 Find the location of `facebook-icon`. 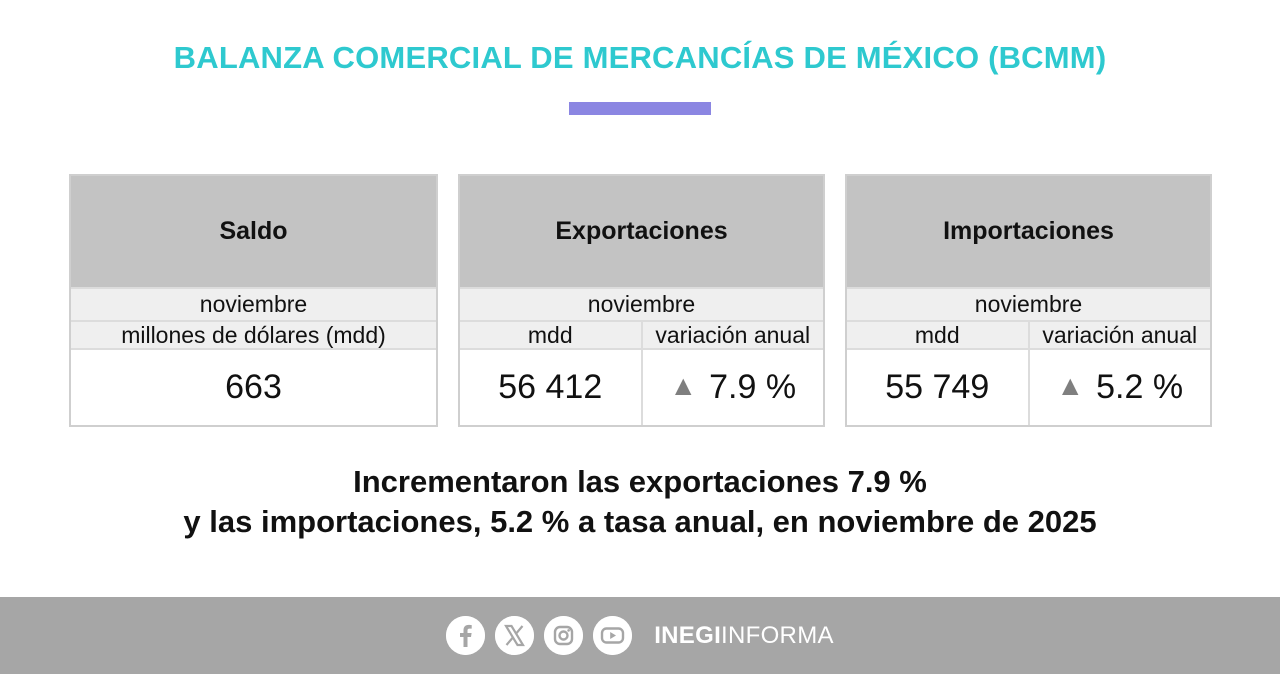

facebook-icon is located at coordinates (466, 635).